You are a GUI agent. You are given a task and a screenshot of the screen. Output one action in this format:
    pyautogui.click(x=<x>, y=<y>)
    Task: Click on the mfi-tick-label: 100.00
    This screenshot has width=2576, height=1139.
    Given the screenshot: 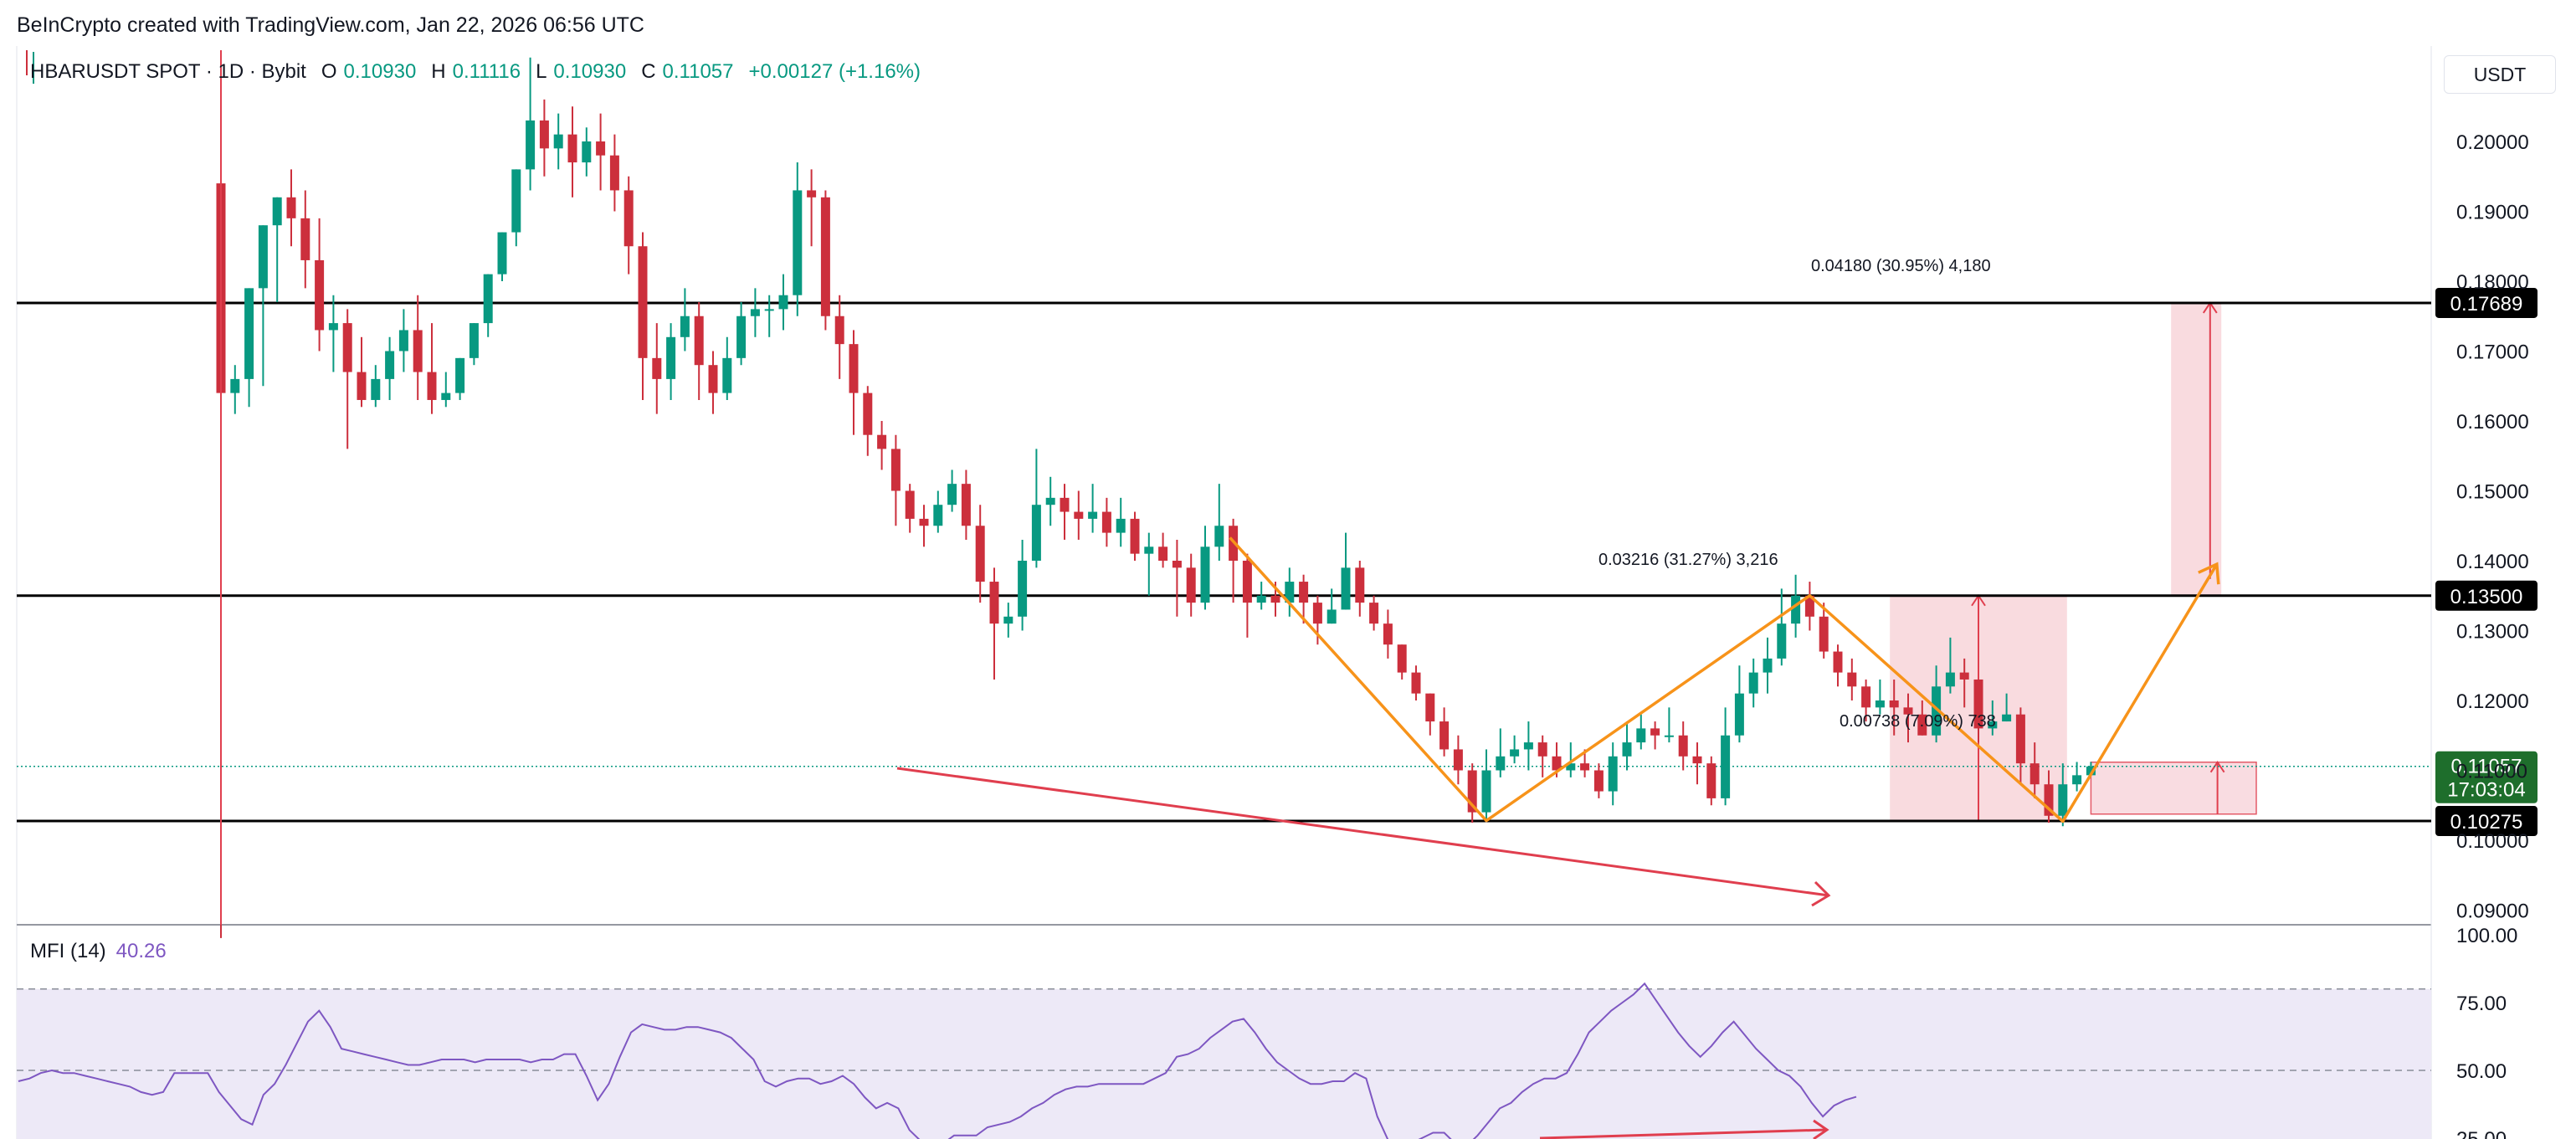 What is the action you would take?
    pyautogui.click(x=2486, y=936)
    